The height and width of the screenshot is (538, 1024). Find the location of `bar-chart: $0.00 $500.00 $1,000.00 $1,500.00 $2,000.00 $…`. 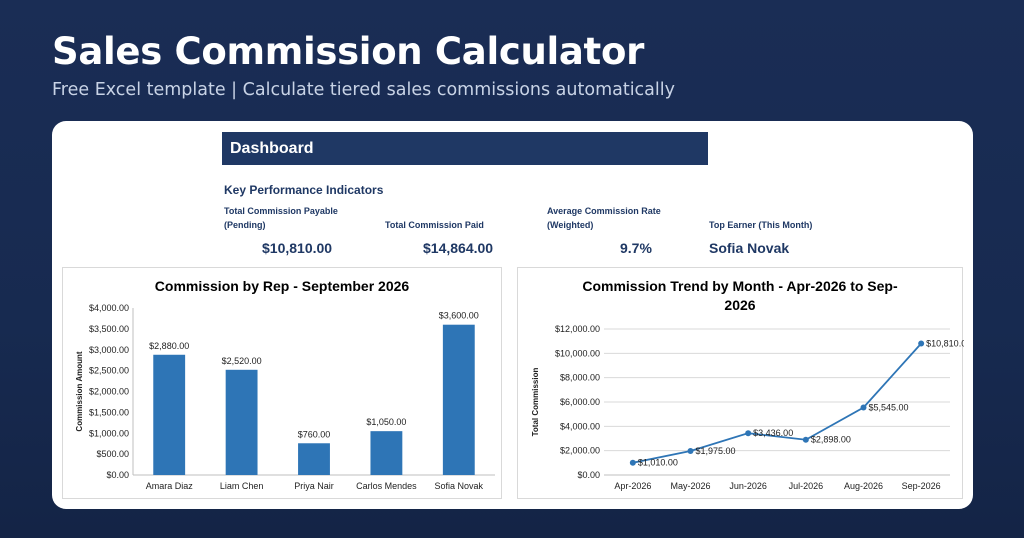

bar-chart: $0.00 $500.00 $1,000.00 $1,500.00 $2,000.00 $… is located at coordinates (285, 397).